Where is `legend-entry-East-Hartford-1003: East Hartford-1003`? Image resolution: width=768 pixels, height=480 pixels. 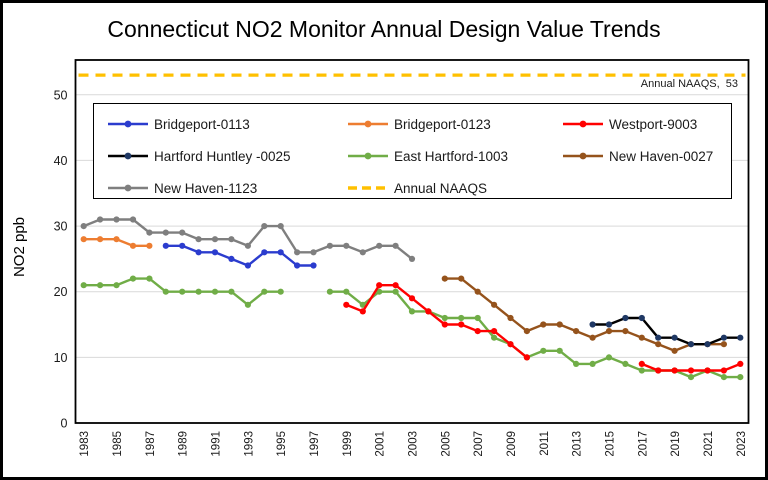 legend-entry-East-Hartford-1003: East Hartford-1003 is located at coordinates (427, 156).